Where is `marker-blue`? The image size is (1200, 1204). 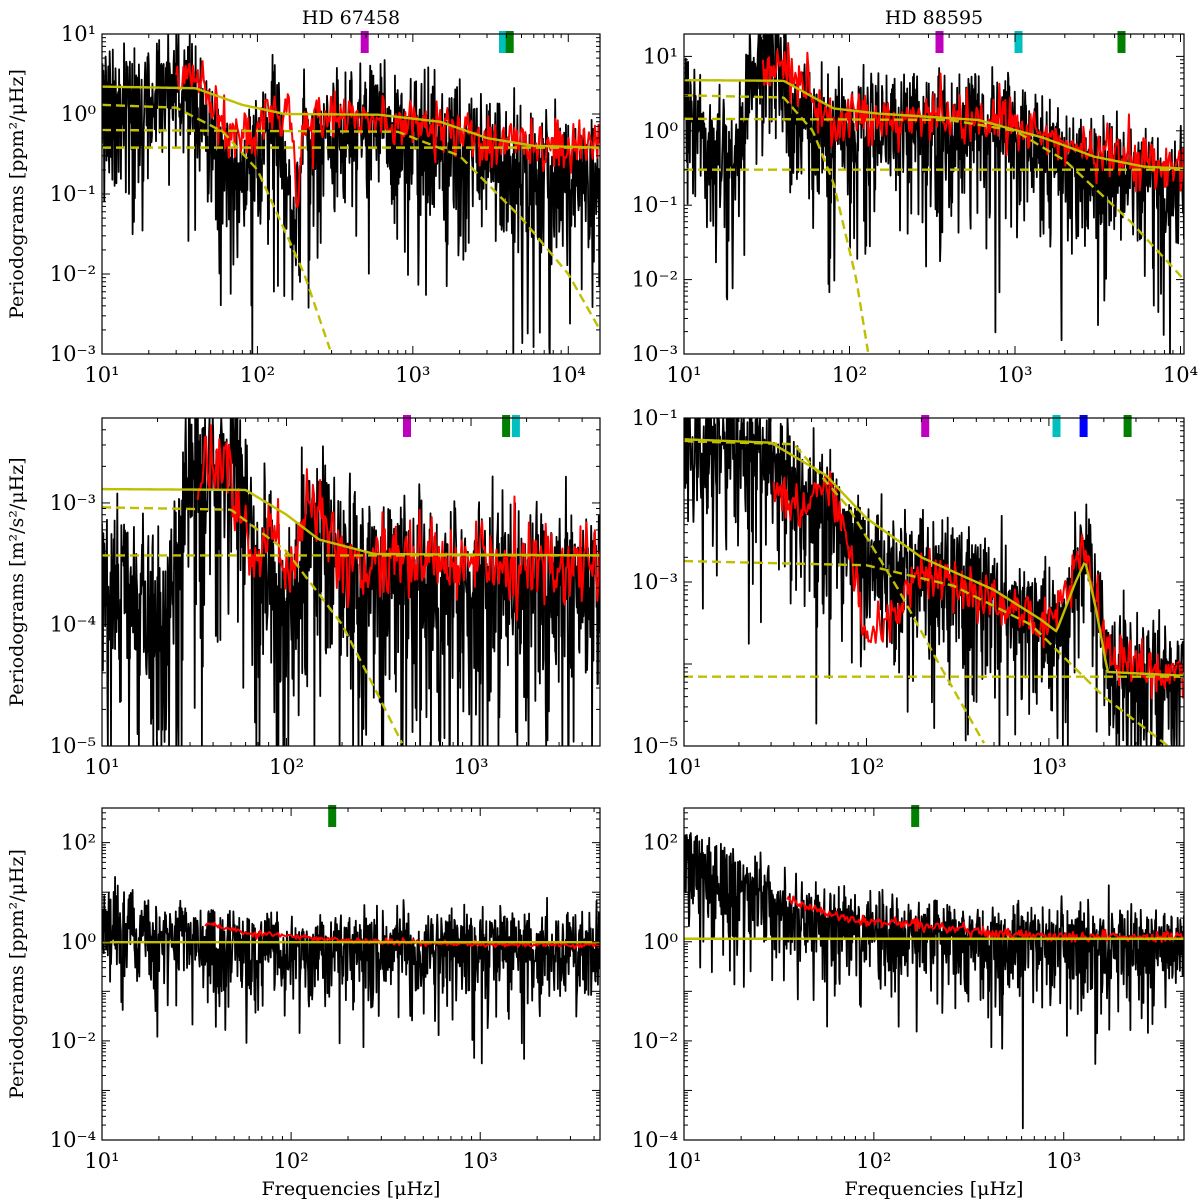 marker-blue is located at coordinates (1083, 426).